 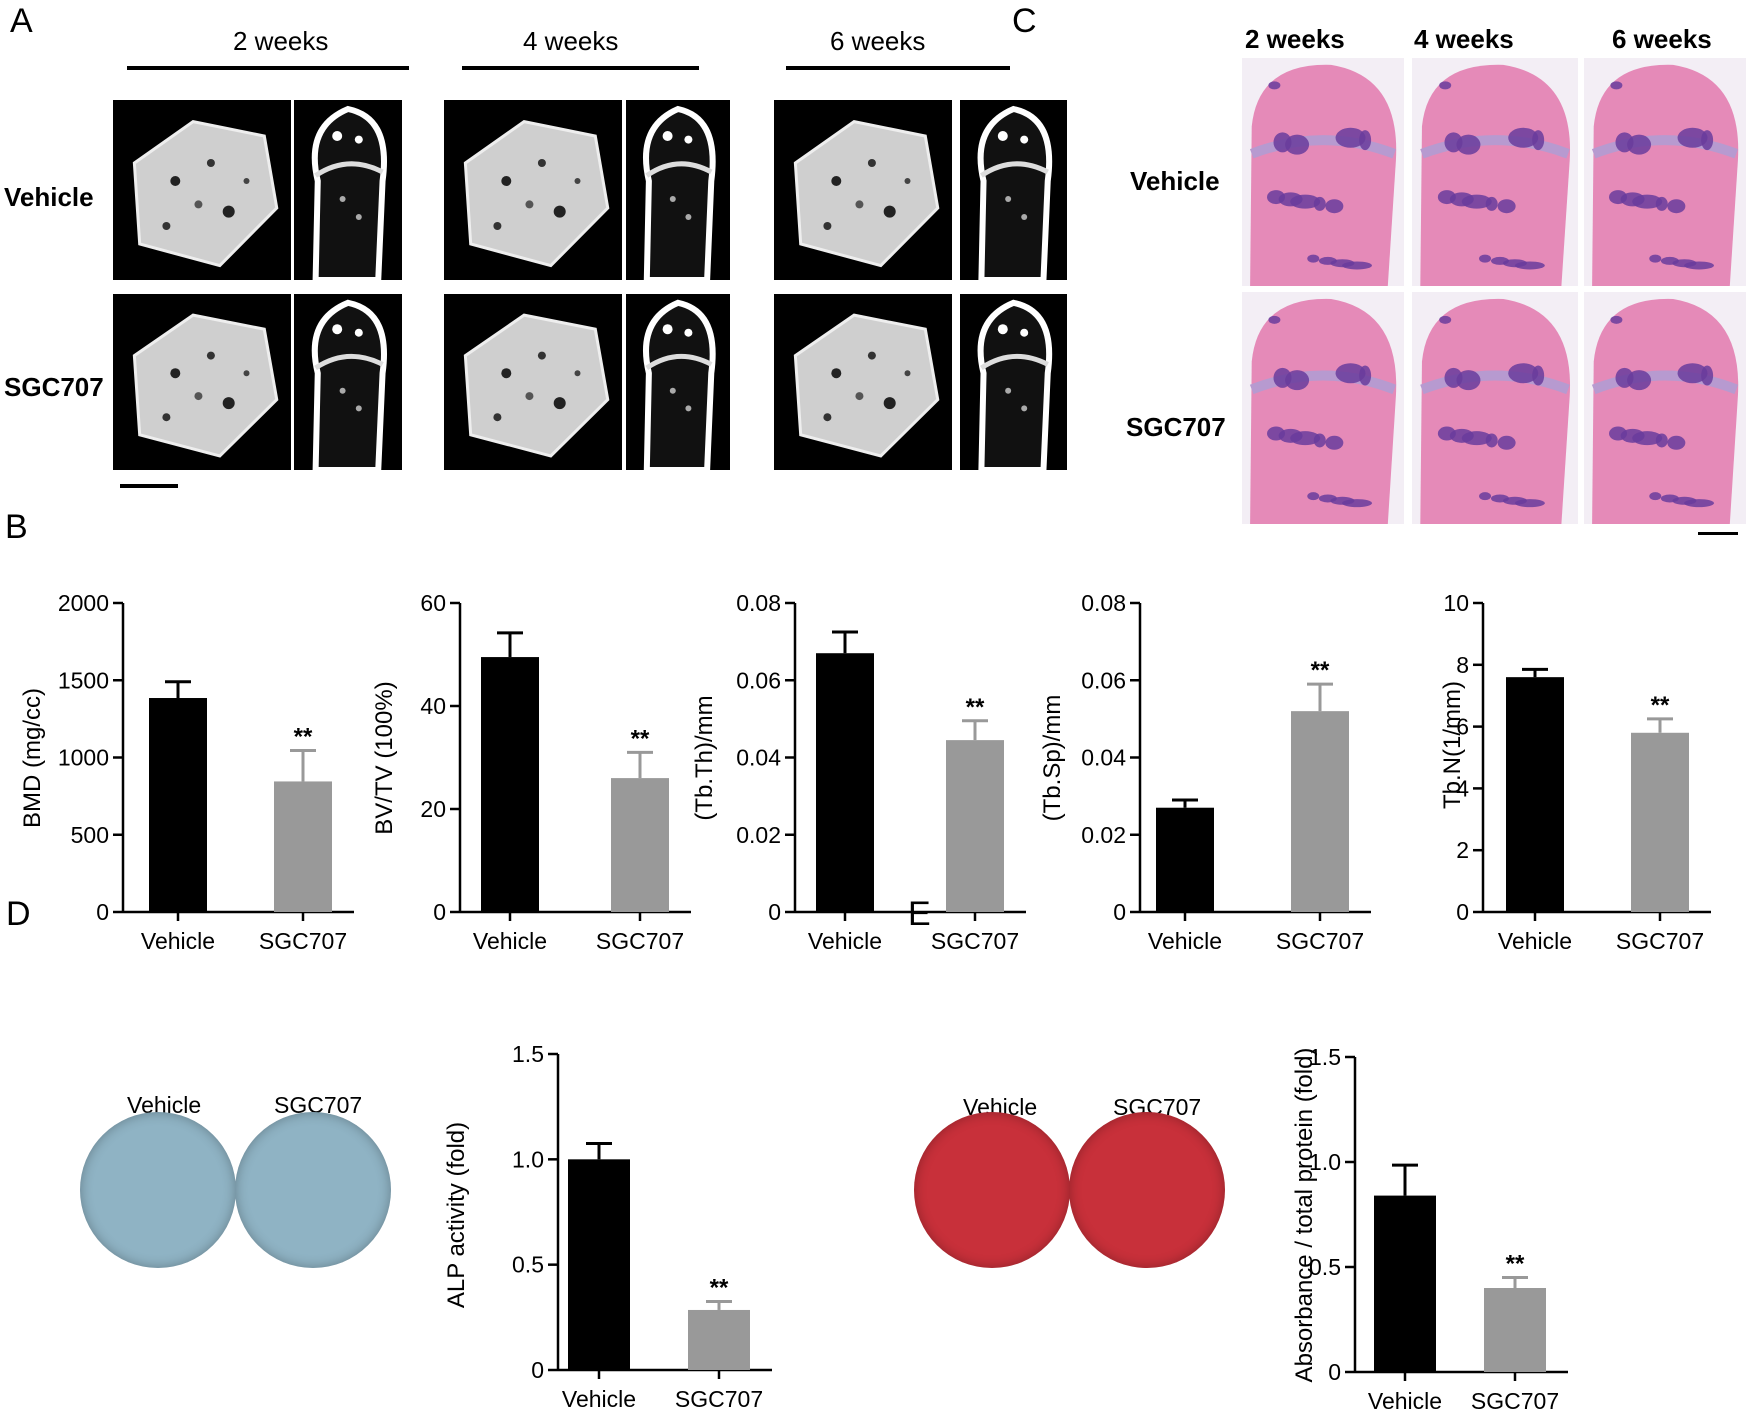 What do you see at coordinates (571, 41) in the screenshot?
I see `panel-a-timepoint-4w: 4 weeks` at bounding box center [571, 41].